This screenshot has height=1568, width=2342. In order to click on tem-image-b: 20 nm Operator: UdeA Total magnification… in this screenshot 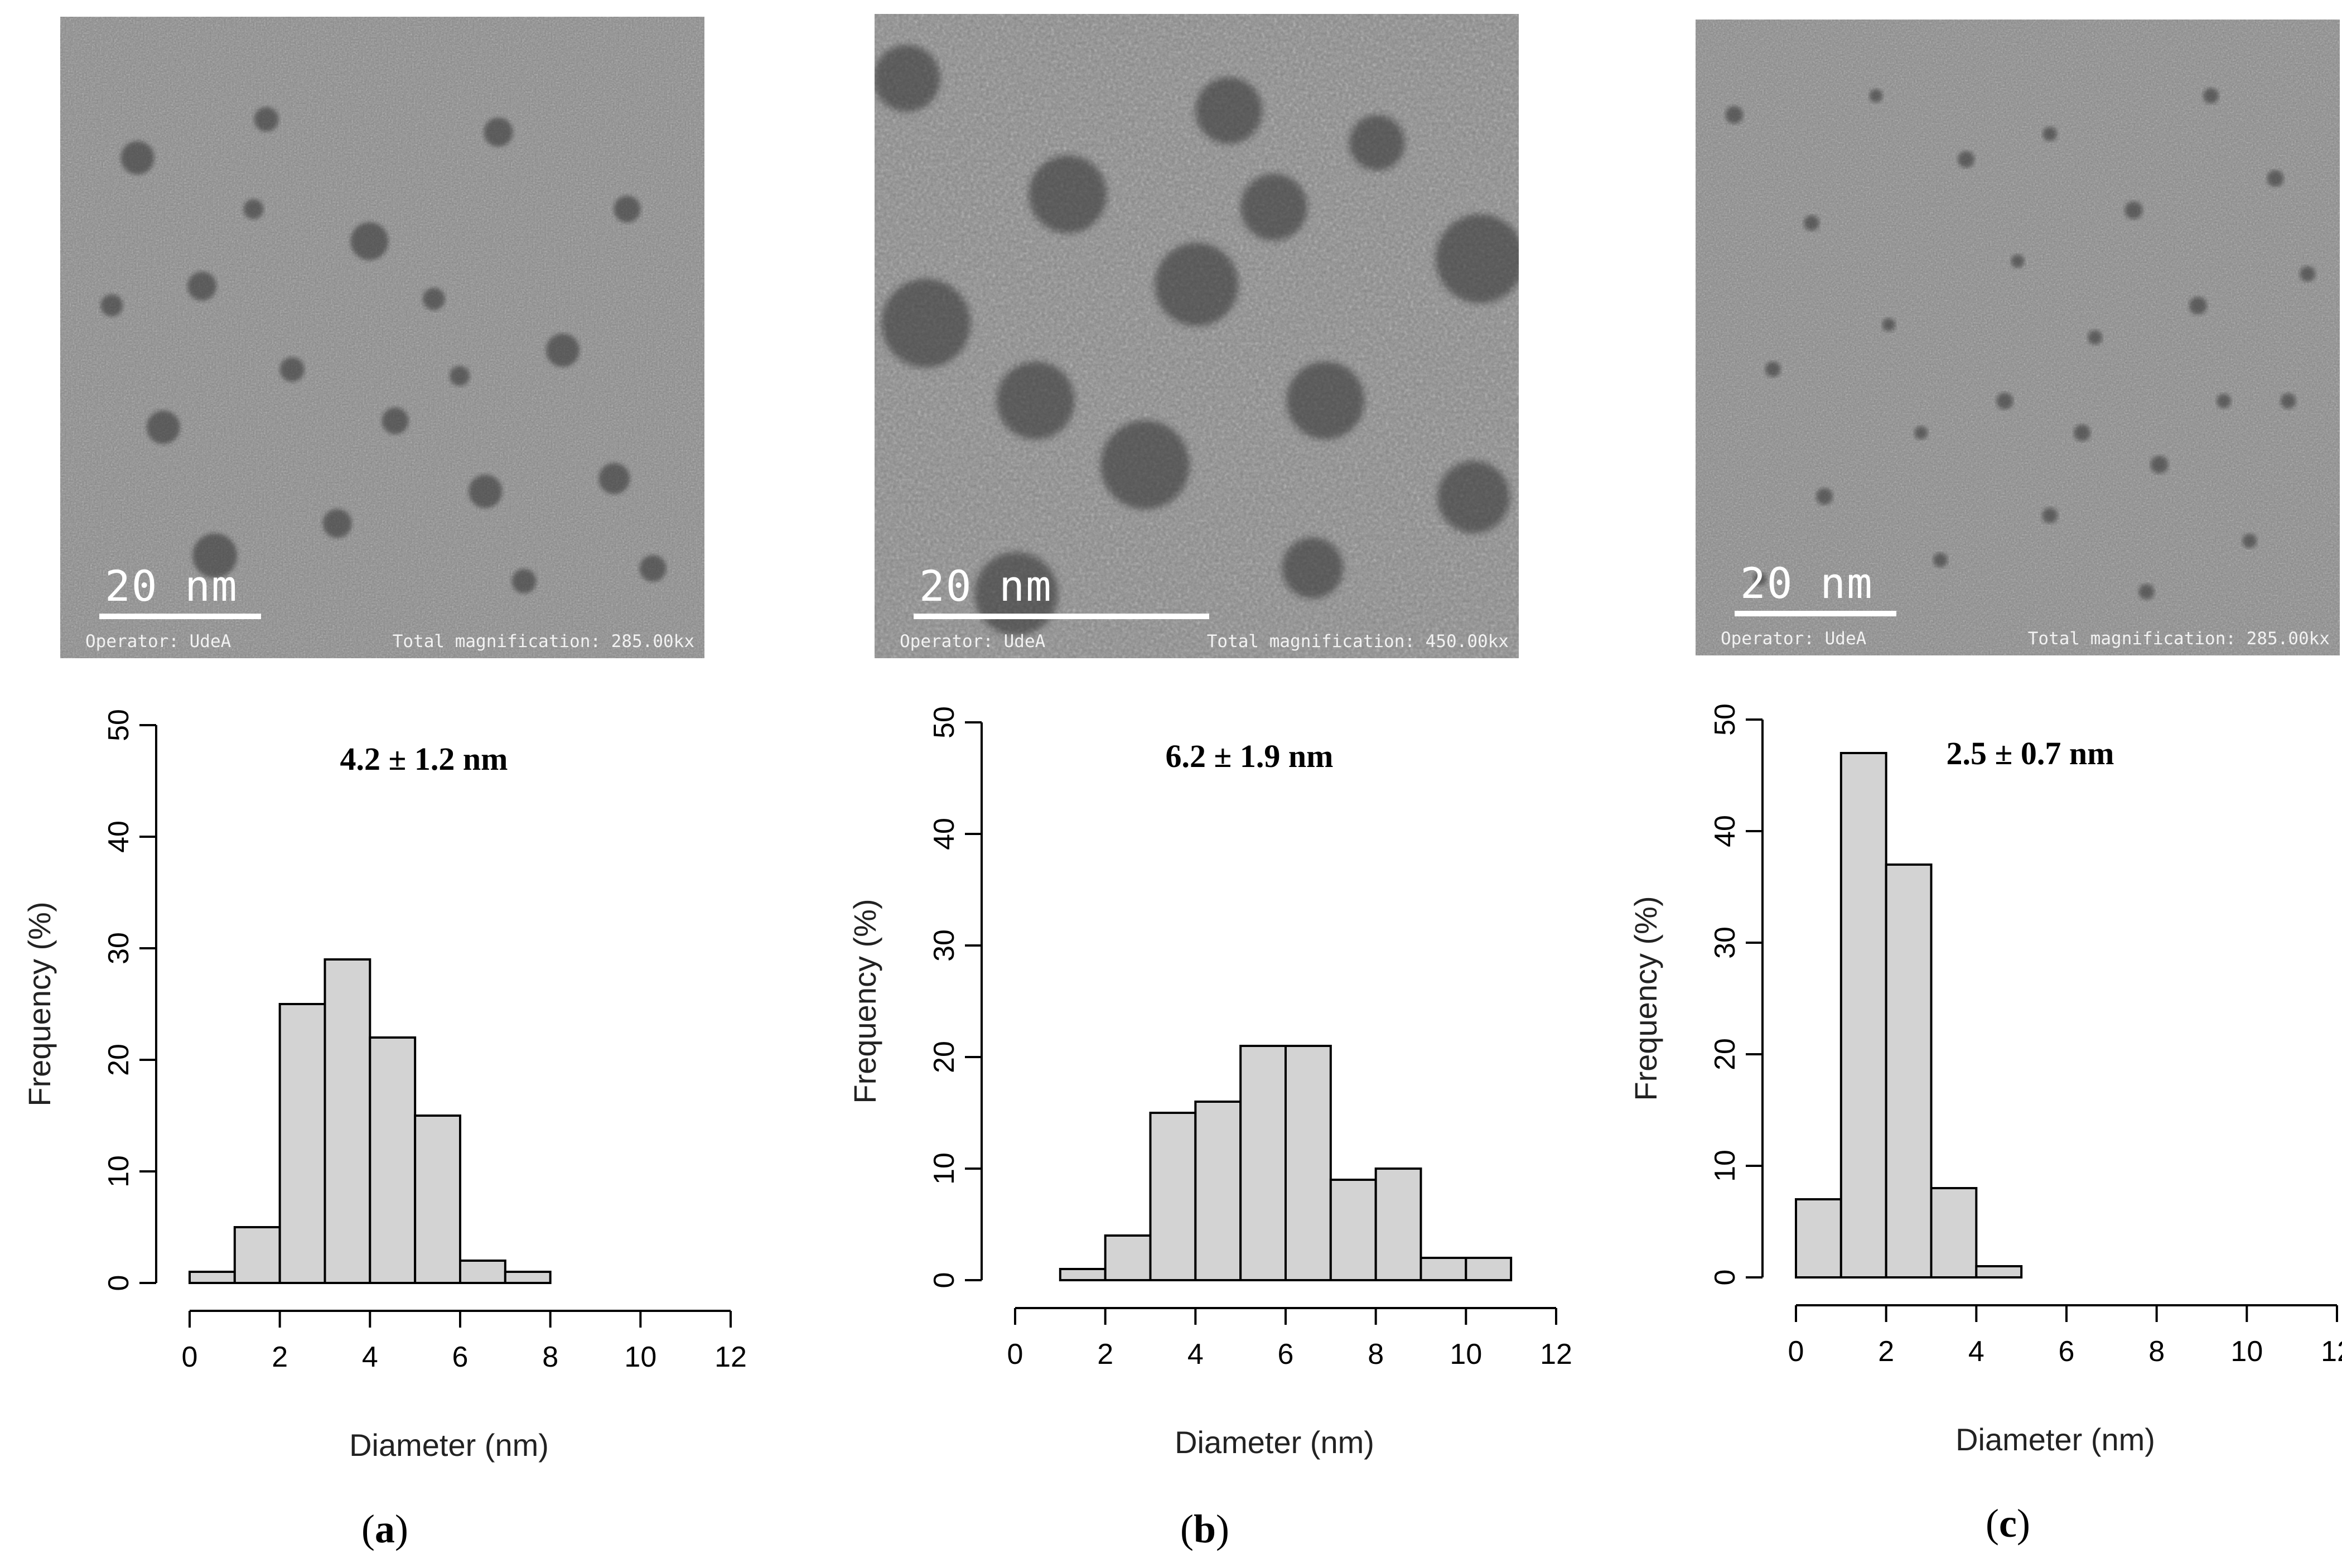, I will do `click(1197, 336)`.